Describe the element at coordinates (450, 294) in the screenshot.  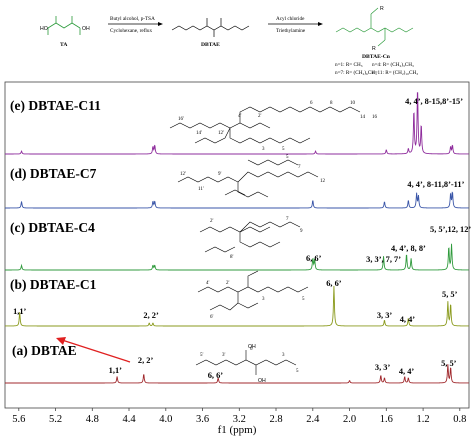
I see `peak-label-c1-5: 5, 5’` at that location.